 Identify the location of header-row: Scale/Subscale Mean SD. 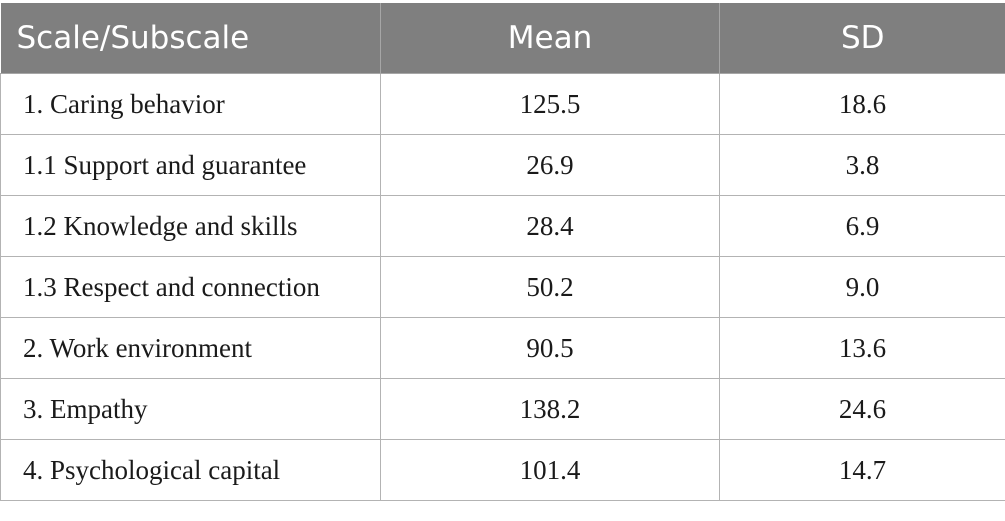
(502, 38).